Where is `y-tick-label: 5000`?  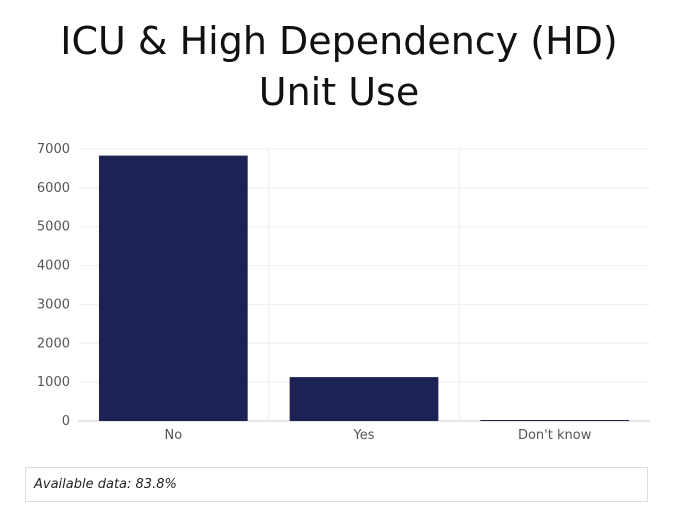
y-tick-label: 5000 is located at coordinates (53, 227).